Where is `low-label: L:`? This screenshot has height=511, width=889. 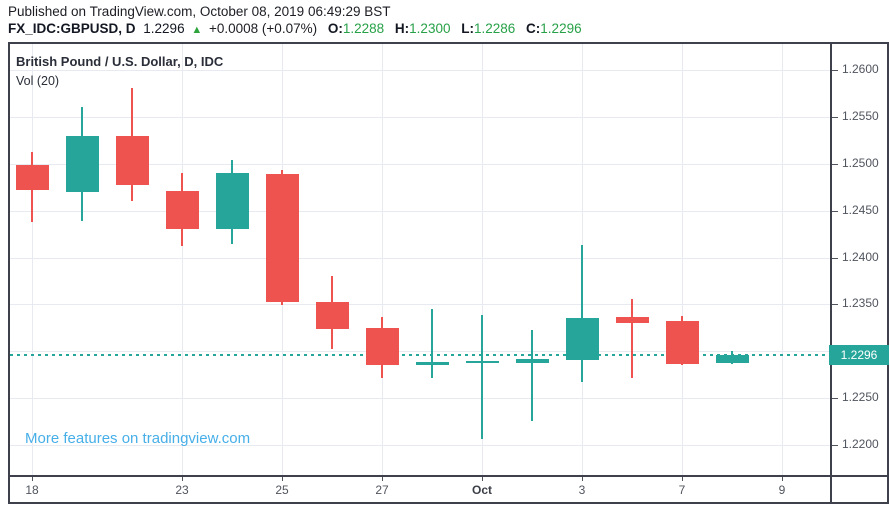
low-label: L: is located at coordinates (467, 28).